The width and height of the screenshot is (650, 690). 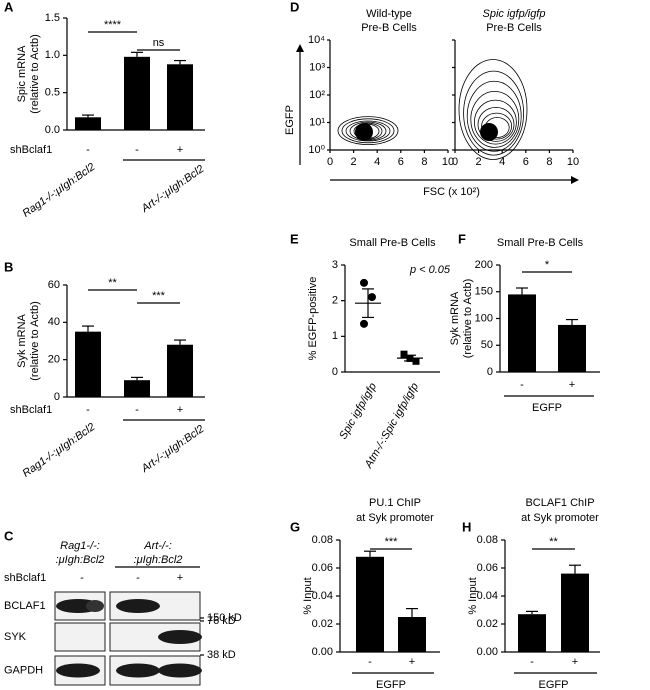 I want to click on protein-label: GAPDH, so click(x=23, y=670).